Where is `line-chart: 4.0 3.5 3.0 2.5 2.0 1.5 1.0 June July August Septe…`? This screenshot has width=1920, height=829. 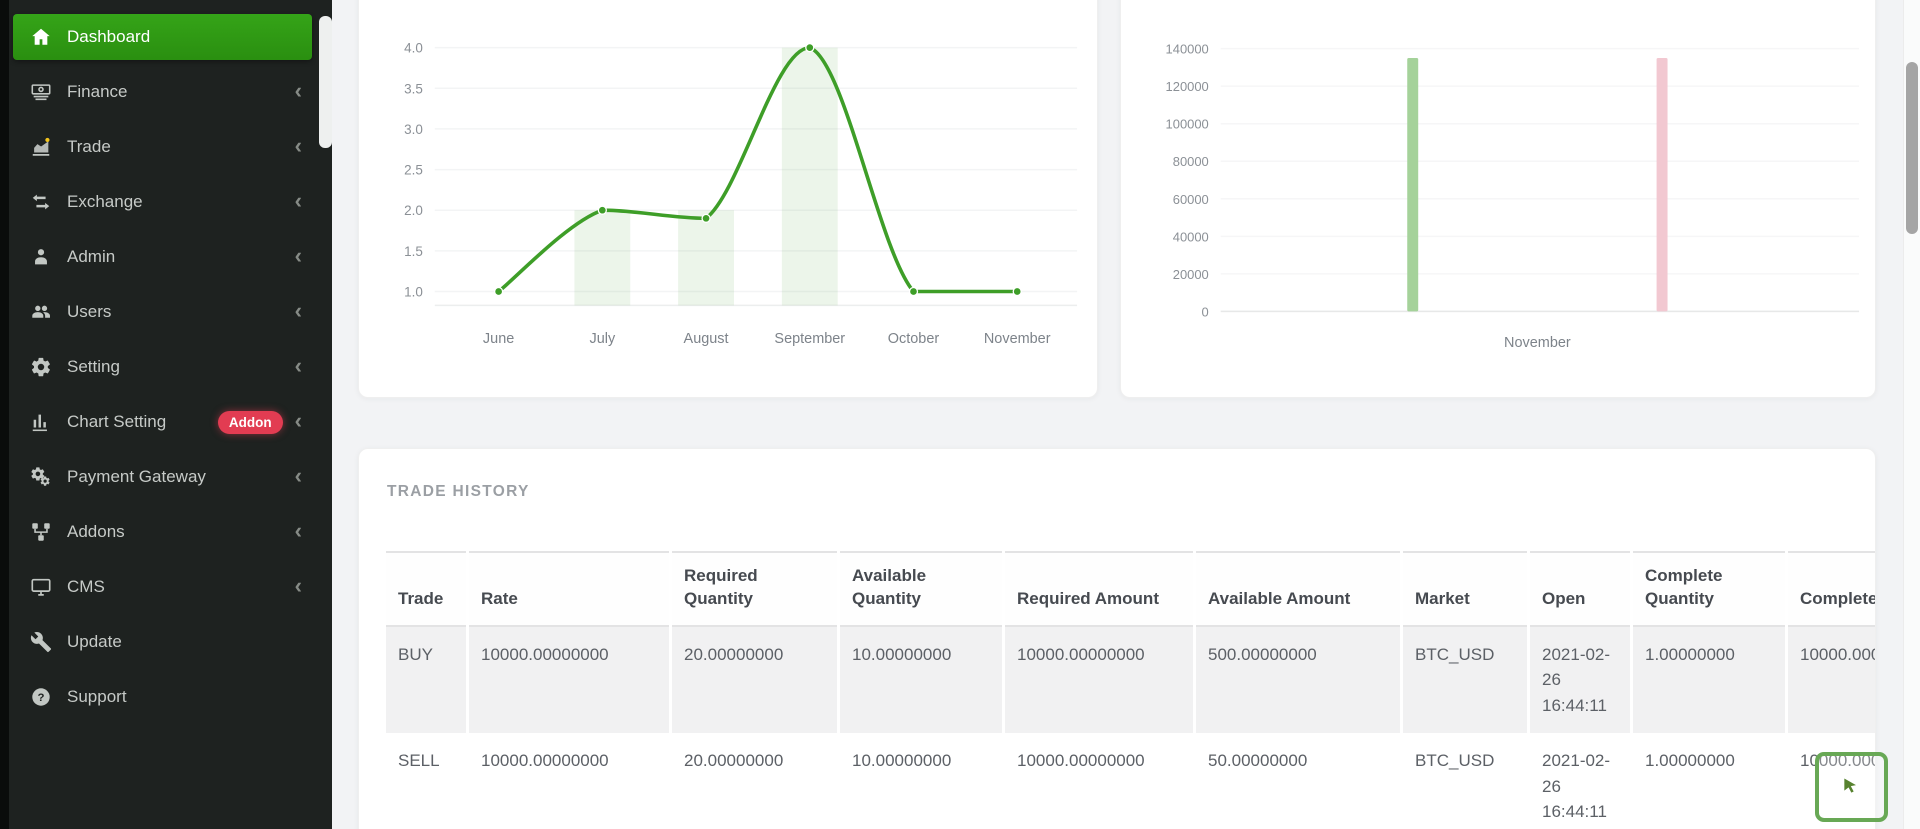 line-chart: 4.0 3.5 3.0 2.5 2.0 1.5 1.0 June July August Septe… is located at coordinates (741, 194).